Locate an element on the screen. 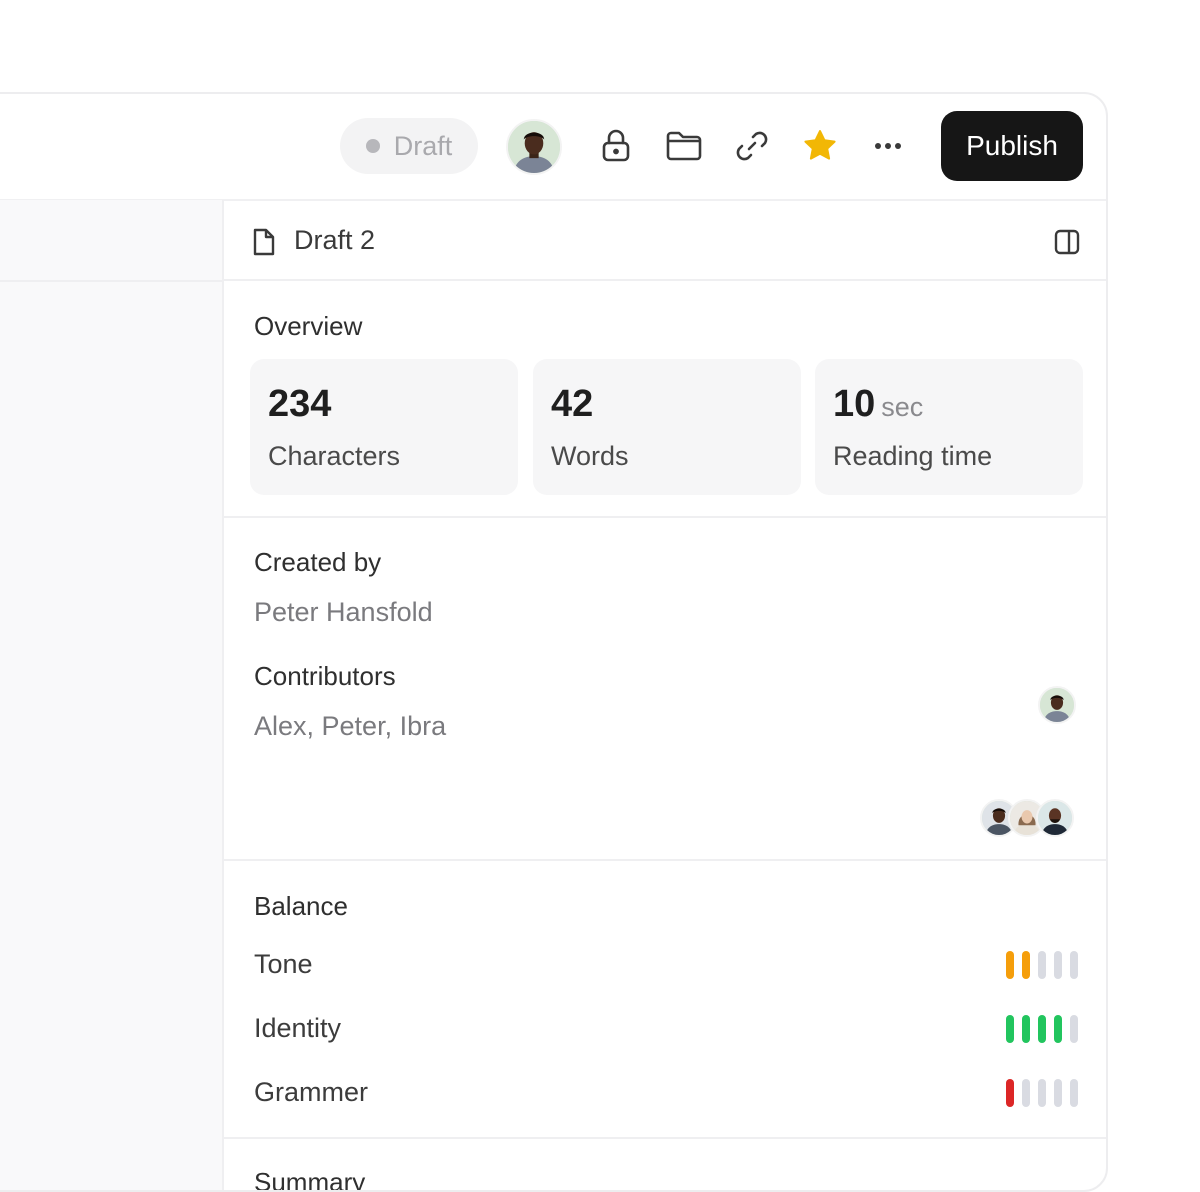  contributor-avatars is located at coordinates (1030, 818).